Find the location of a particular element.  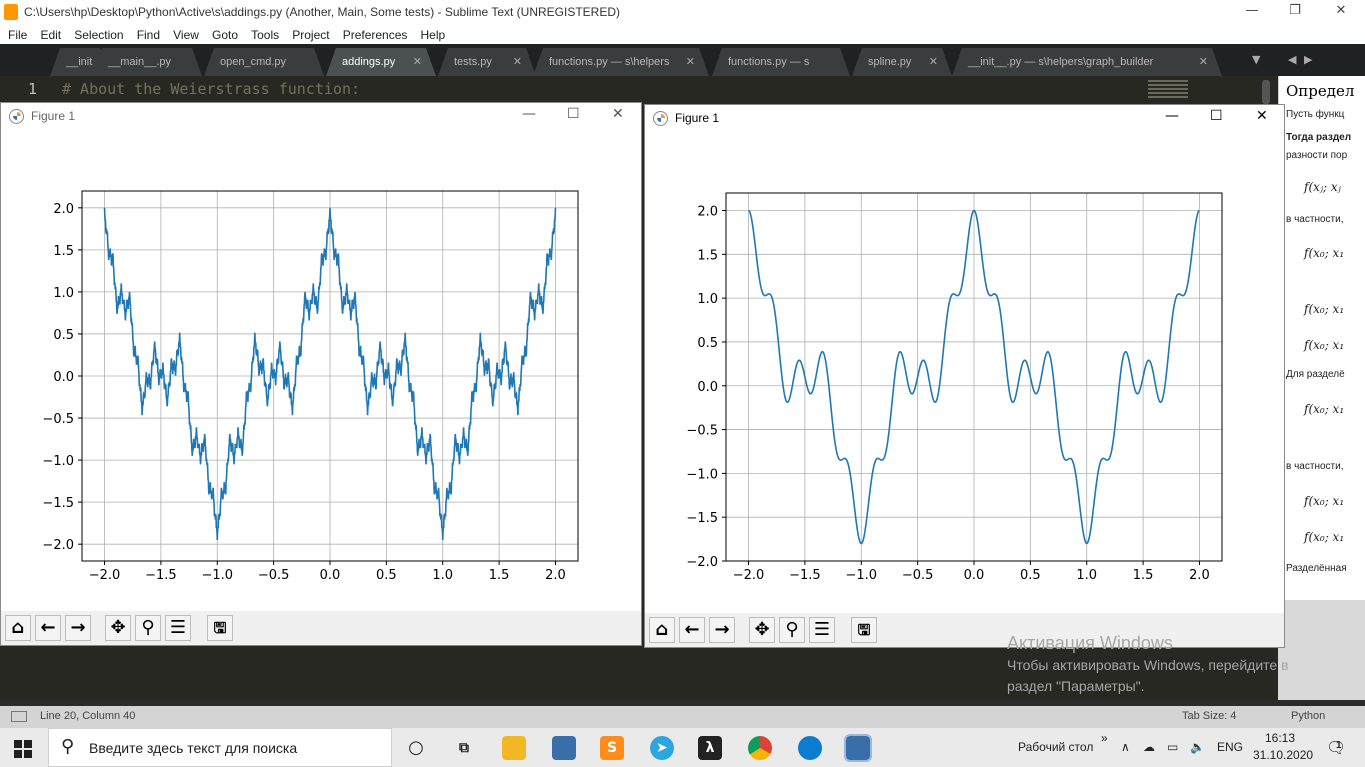

notification-icon: 🗨 is located at coordinates (1336, 748).